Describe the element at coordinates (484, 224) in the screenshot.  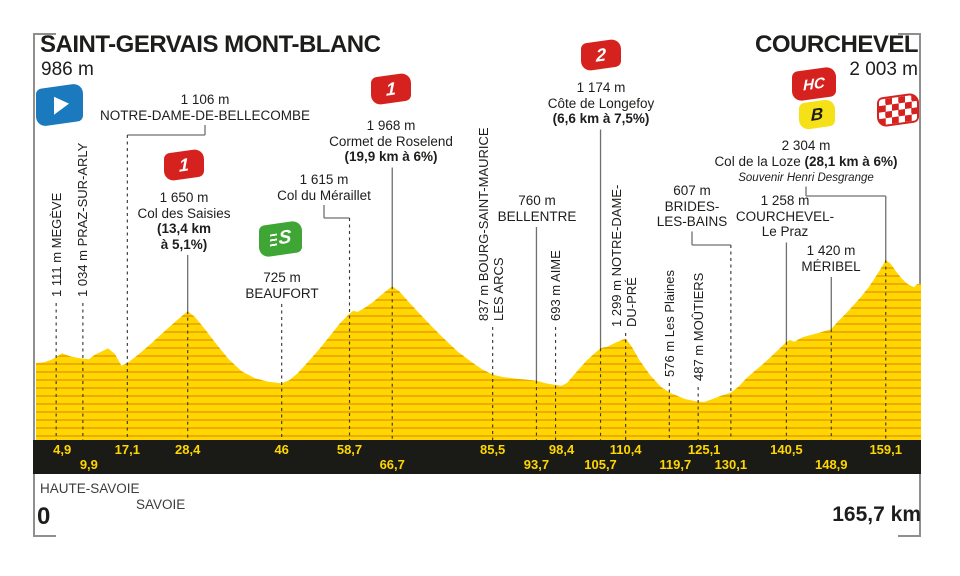
I see `marker-label-bourg-saint-maurice: 837 m BOURG-SAINT-MAURICE` at that location.